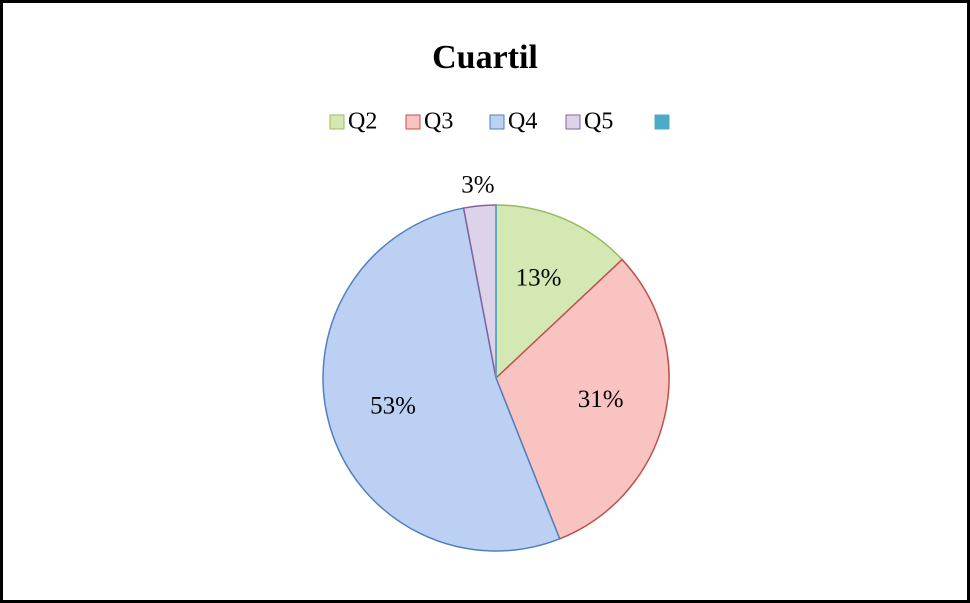 This screenshot has width=970, height=603. What do you see at coordinates (362, 122) in the screenshot?
I see `legend-label: Q2` at bounding box center [362, 122].